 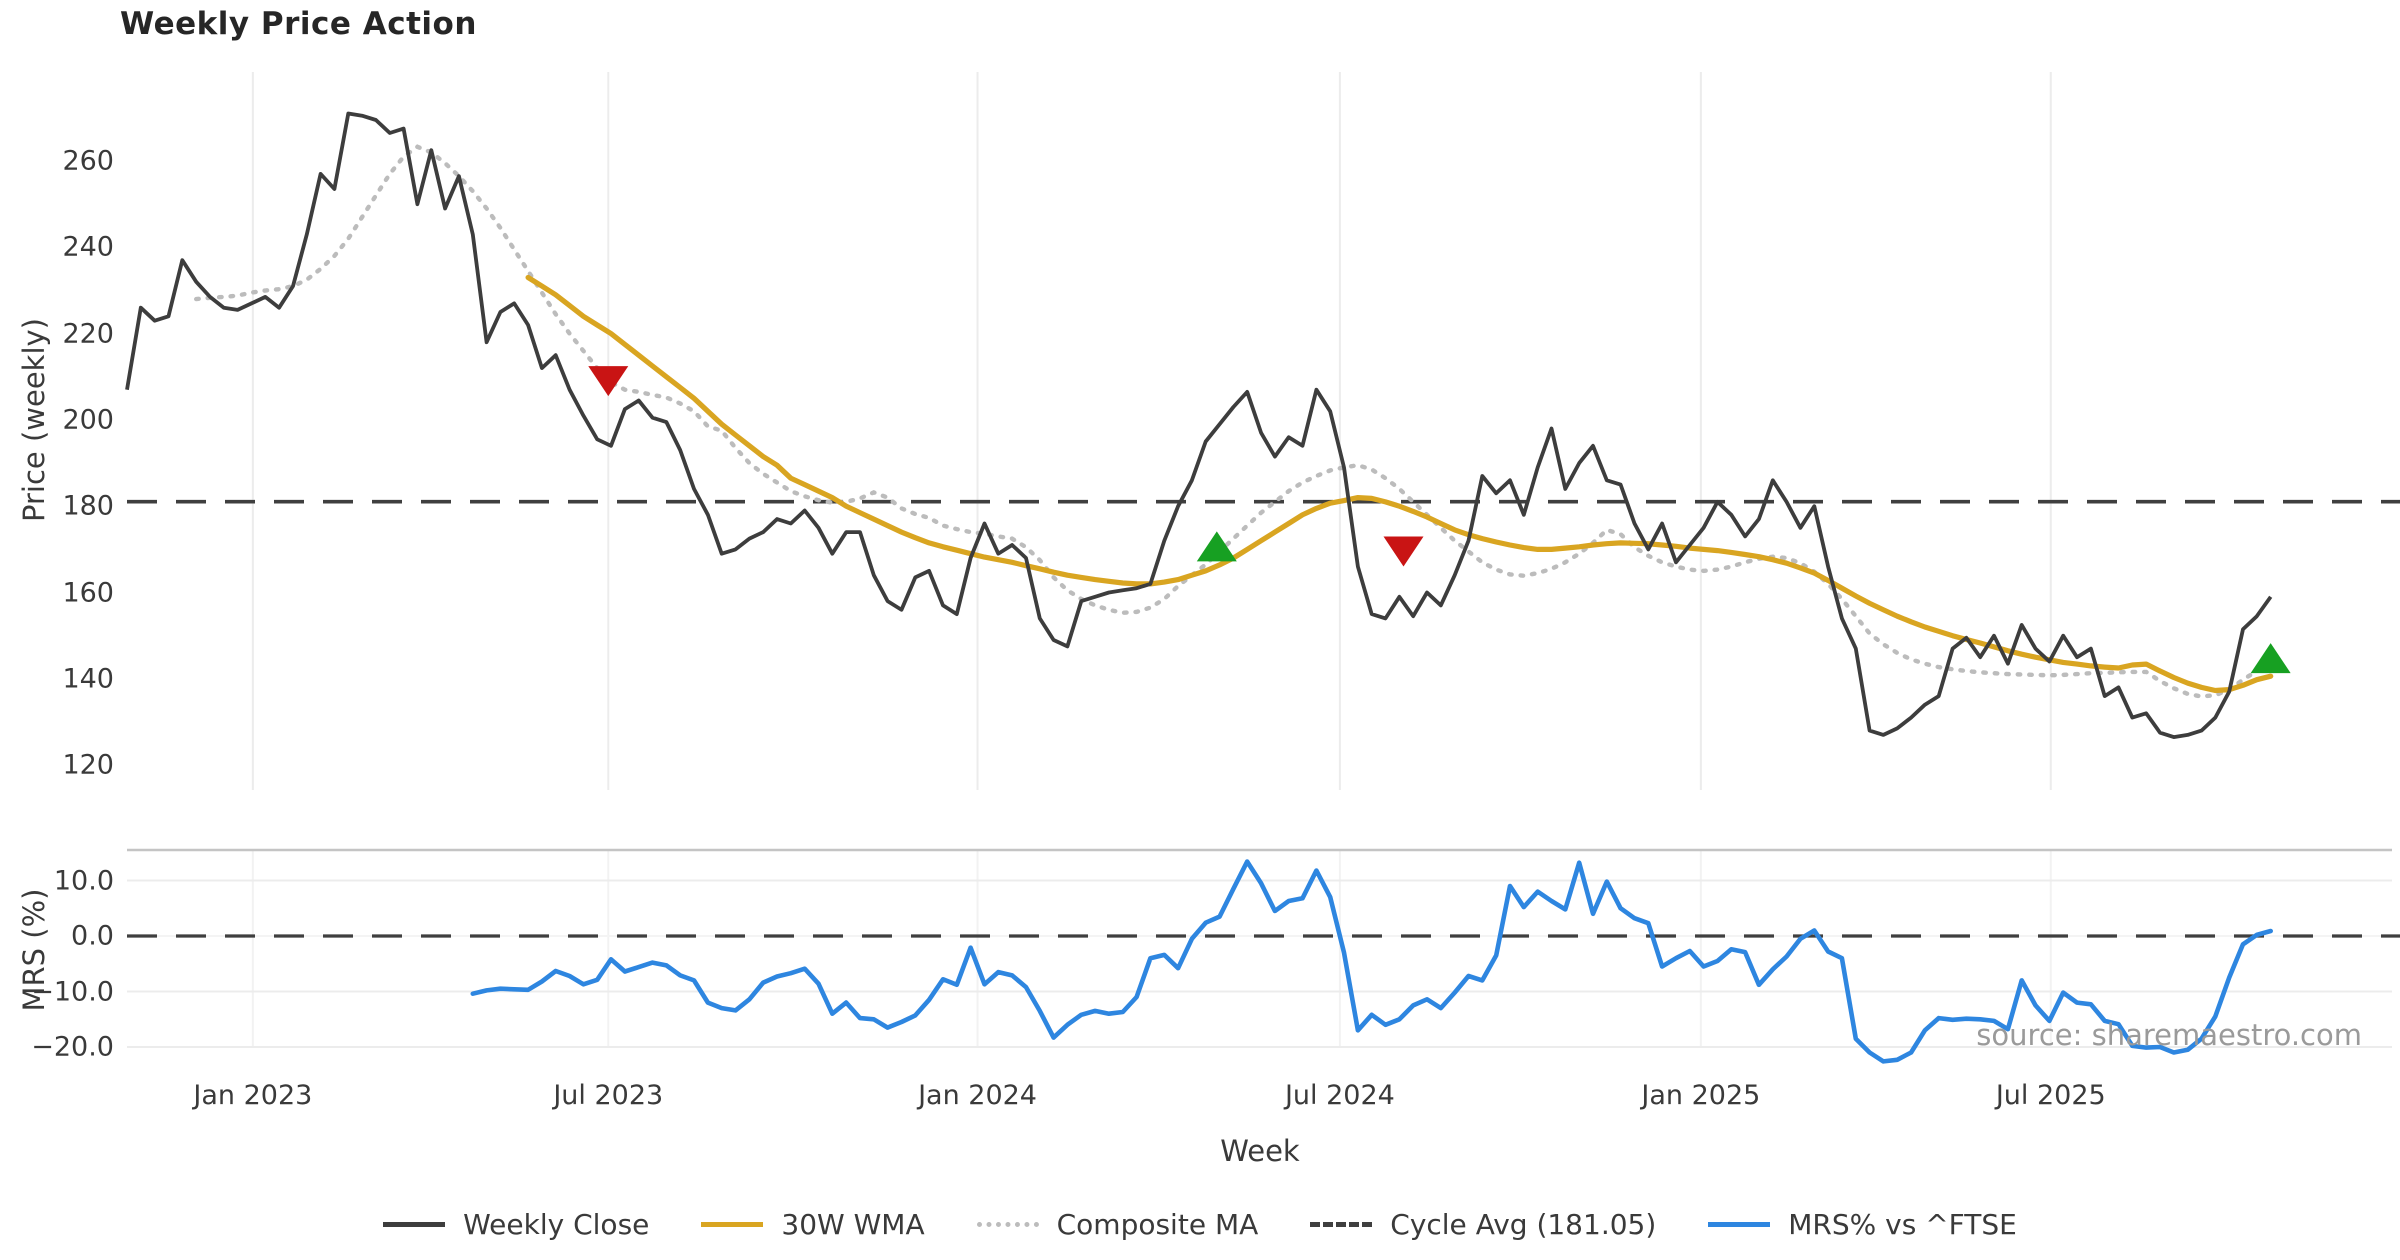 I want to click on xtick-label: Jul 2025, so click(x=2050, y=1095).